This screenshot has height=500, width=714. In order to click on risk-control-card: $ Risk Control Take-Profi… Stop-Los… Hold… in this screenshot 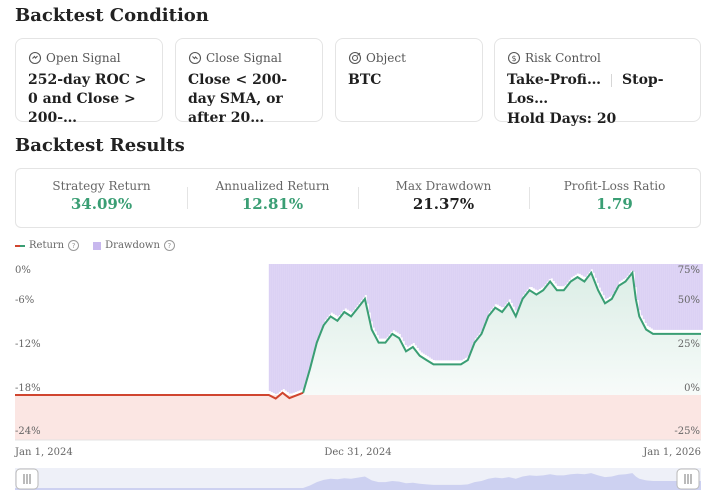, I will do `click(597, 82)`.